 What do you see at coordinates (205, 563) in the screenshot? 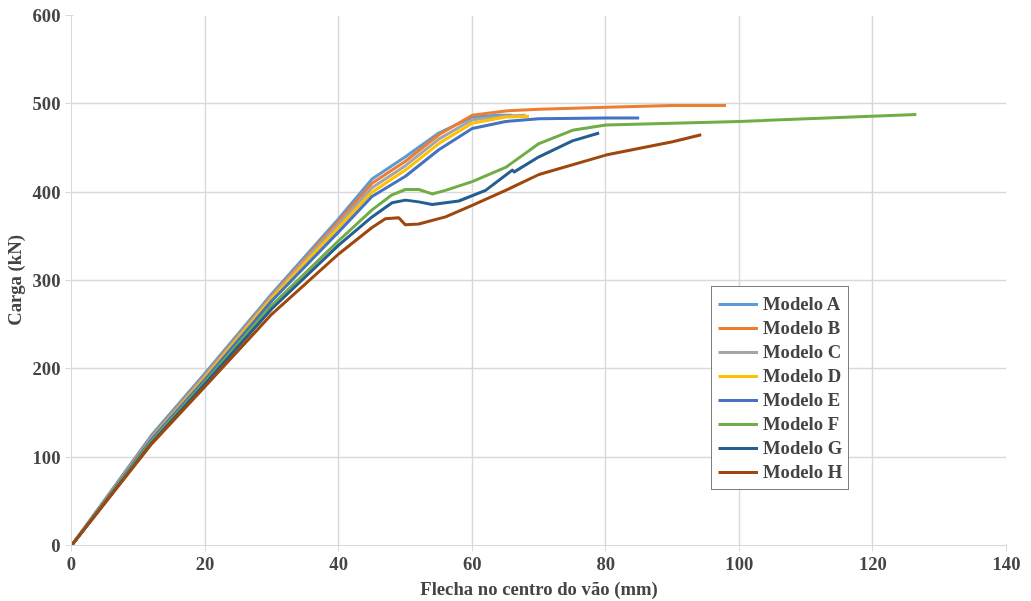
I see `x-tick-label: 20` at bounding box center [205, 563].